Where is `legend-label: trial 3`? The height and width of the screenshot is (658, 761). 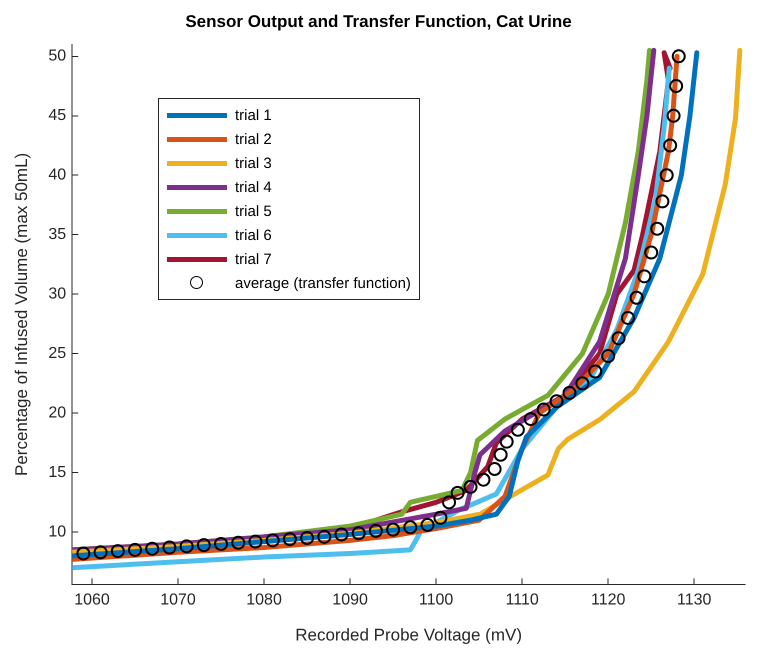
legend-label: trial 3 is located at coordinates (253, 163).